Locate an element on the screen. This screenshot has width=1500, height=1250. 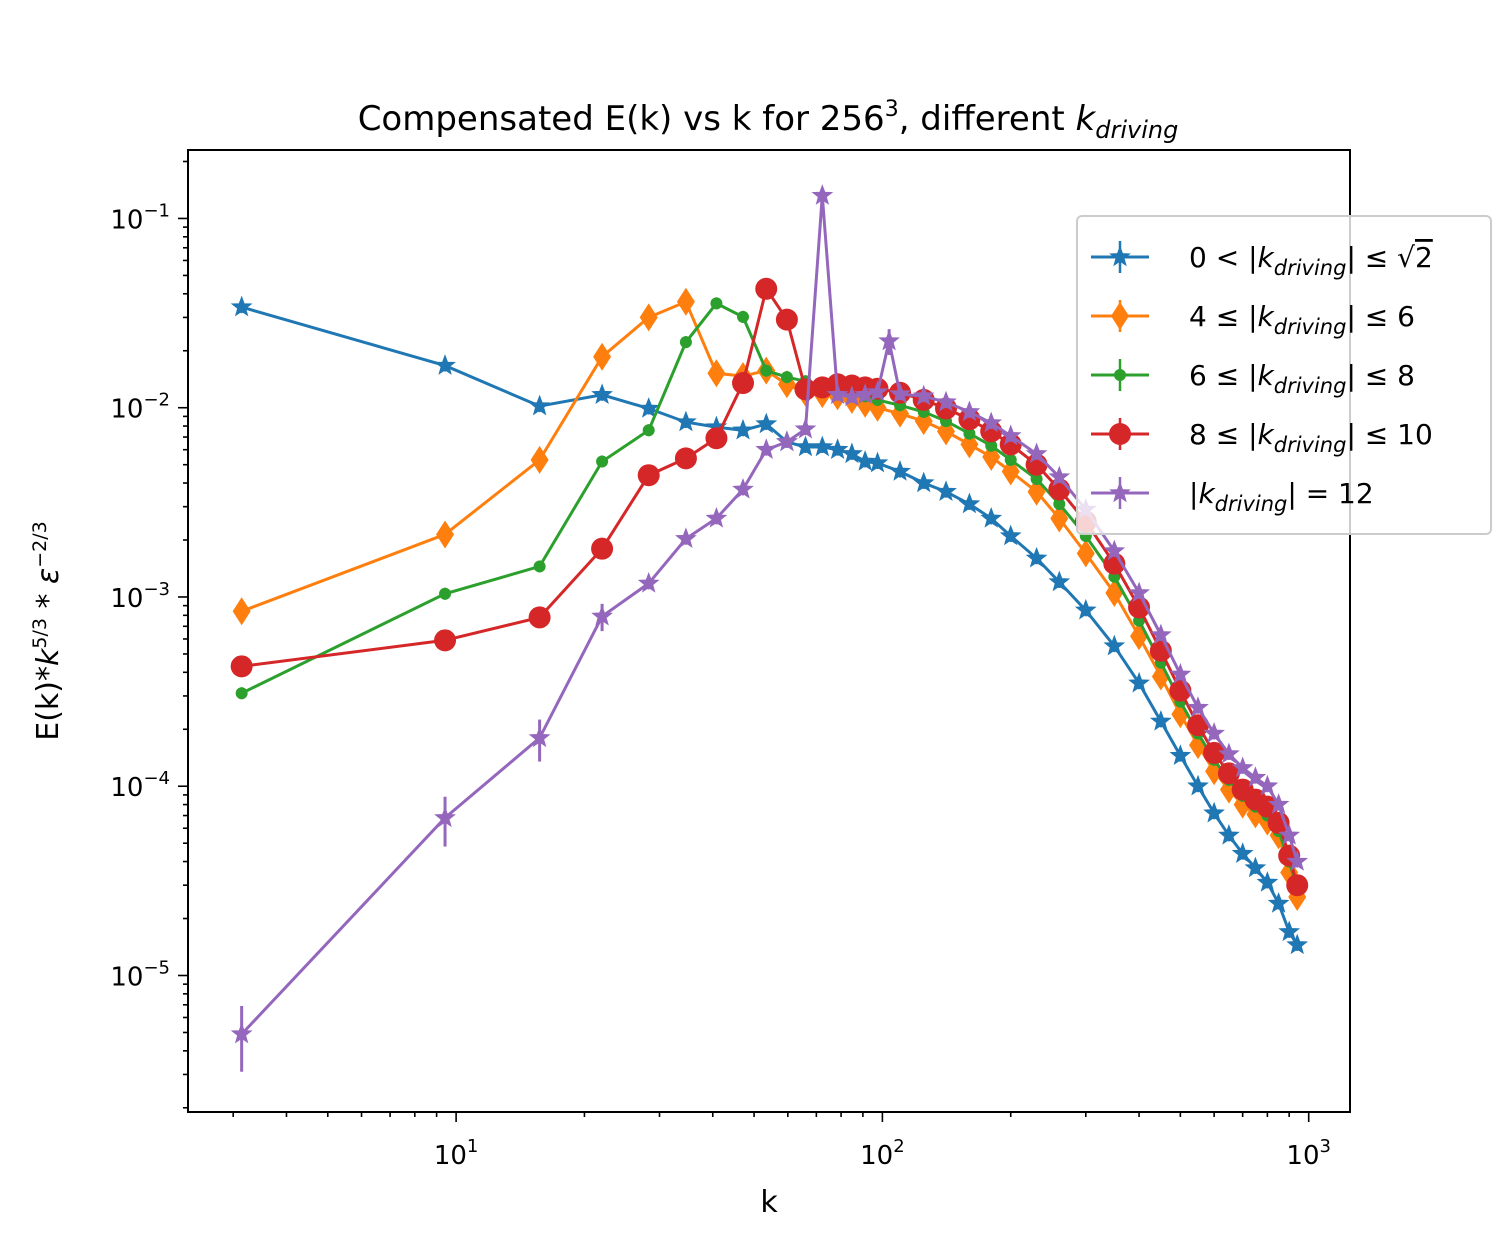
legend-sqrt-sign: √ is located at coordinates (1406, 257).